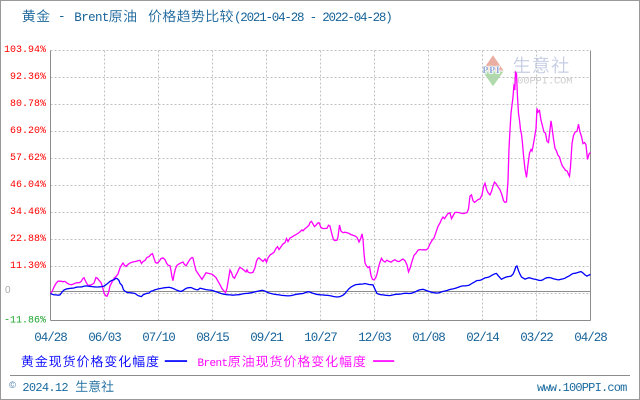 The width and height of the screenshot is (640, 400). Describe the element at coordinates (45, 388) in the screenshot. I see `svg-text: 2024.12` at that location.